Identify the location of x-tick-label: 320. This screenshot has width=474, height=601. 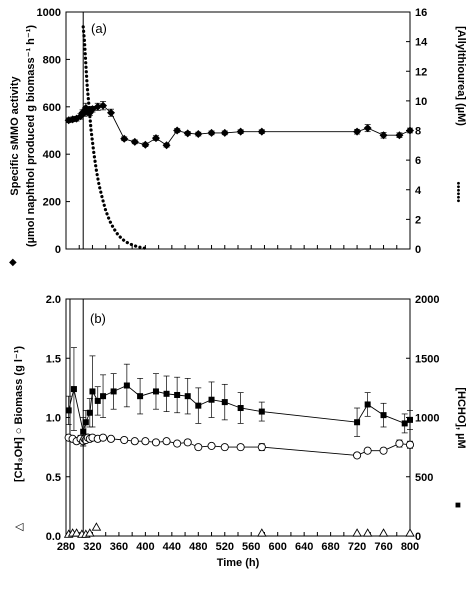
(92, 547).